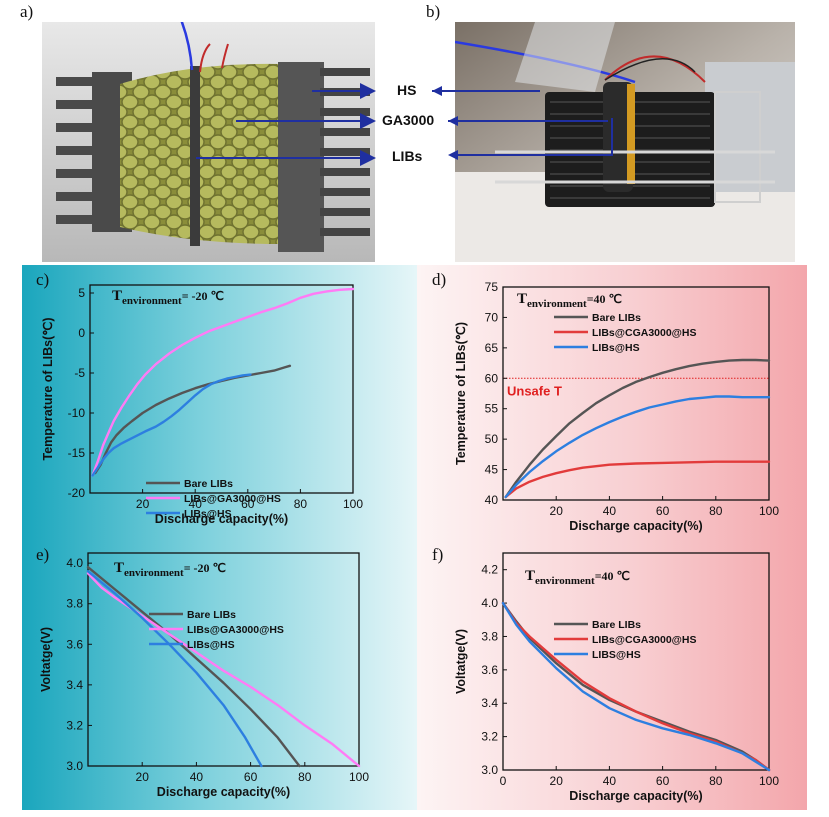 The image size is (829, 817). What do you see at coordinates (439, 279) in the screenshot?
I see `panel-label-d: d)` at bounding box center [439, 279].